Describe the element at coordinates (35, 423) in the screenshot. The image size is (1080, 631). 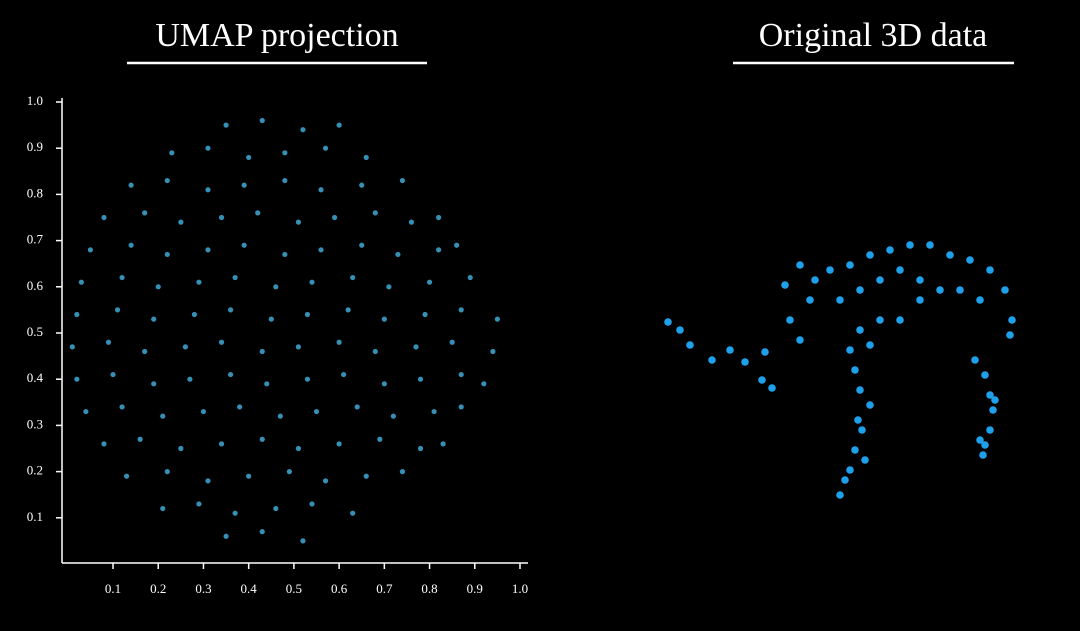
I see `y-tick-label: 0.3` at that location.